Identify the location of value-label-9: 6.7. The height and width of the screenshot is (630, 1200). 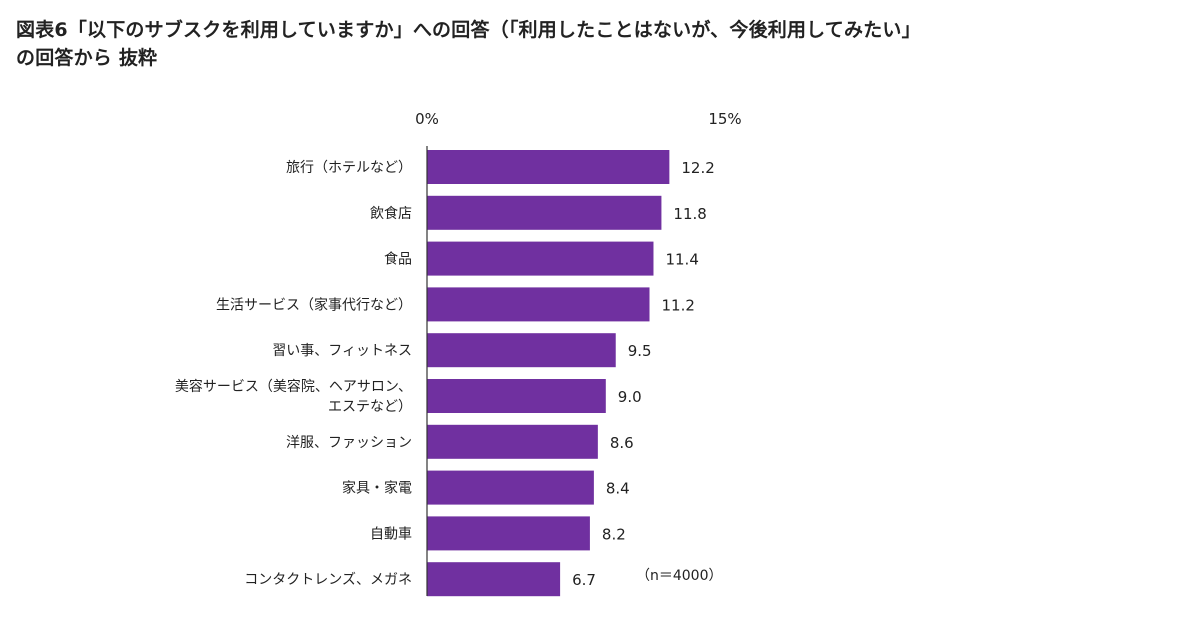
(584, 580).